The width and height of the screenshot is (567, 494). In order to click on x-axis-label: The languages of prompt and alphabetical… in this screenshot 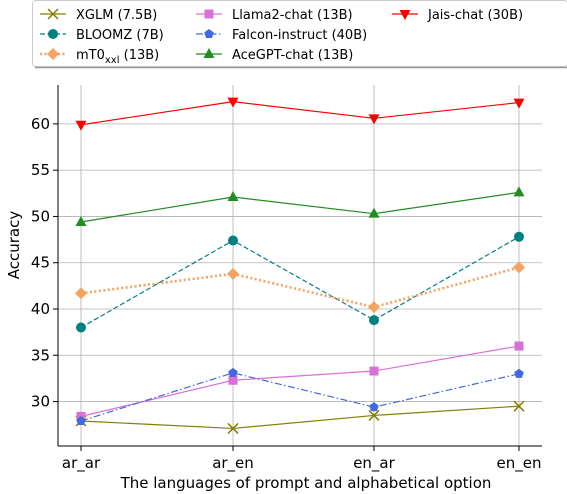, I will do `click(306, 483)`.